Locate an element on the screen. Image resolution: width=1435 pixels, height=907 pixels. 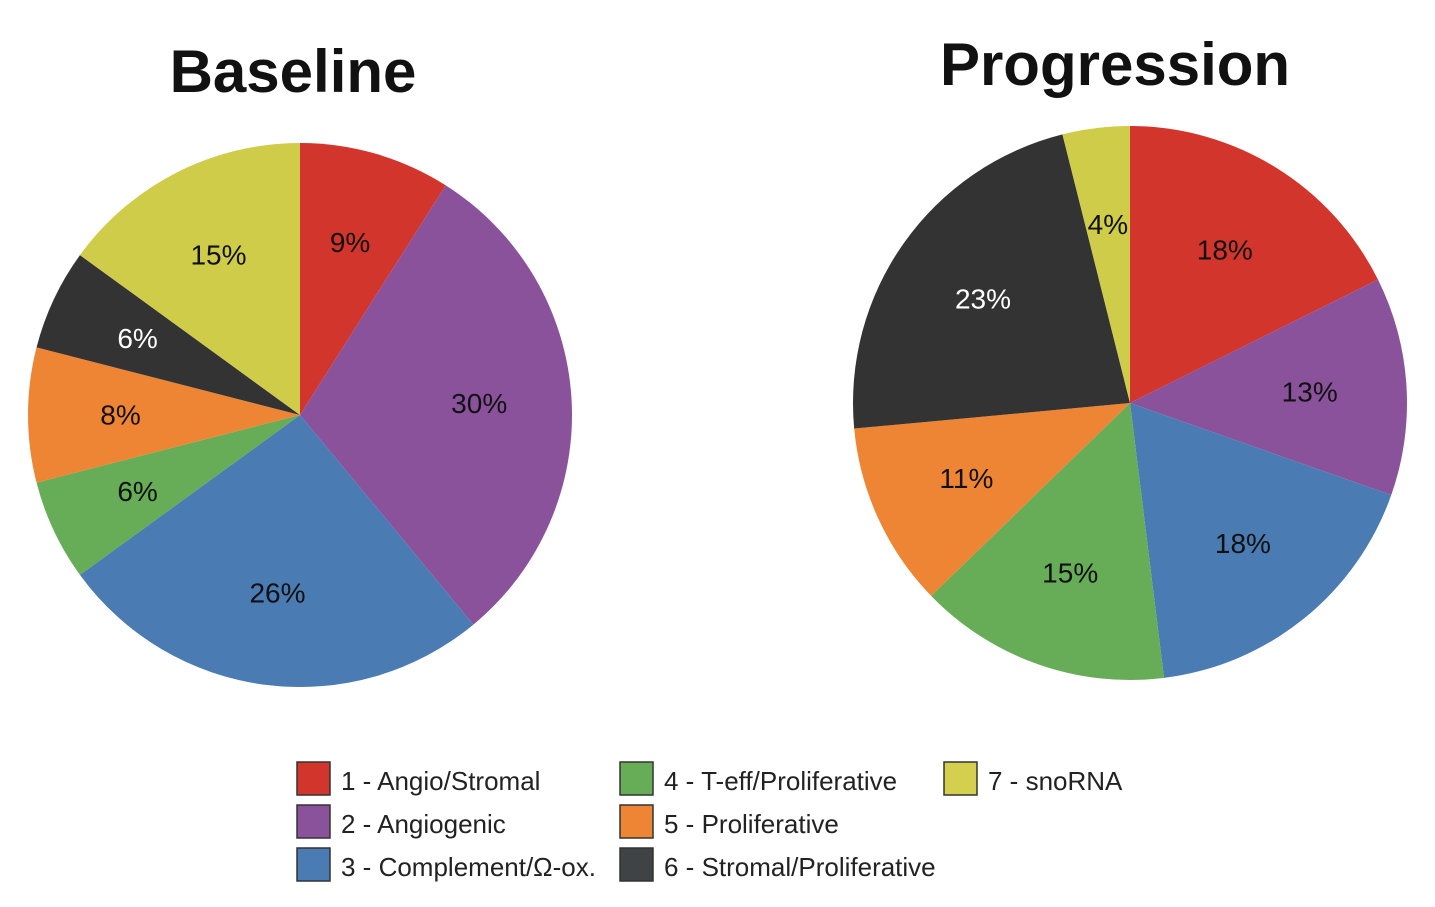
baseline-slice-label-3-complement-ox: 26% is located at coordinates (277, 593).